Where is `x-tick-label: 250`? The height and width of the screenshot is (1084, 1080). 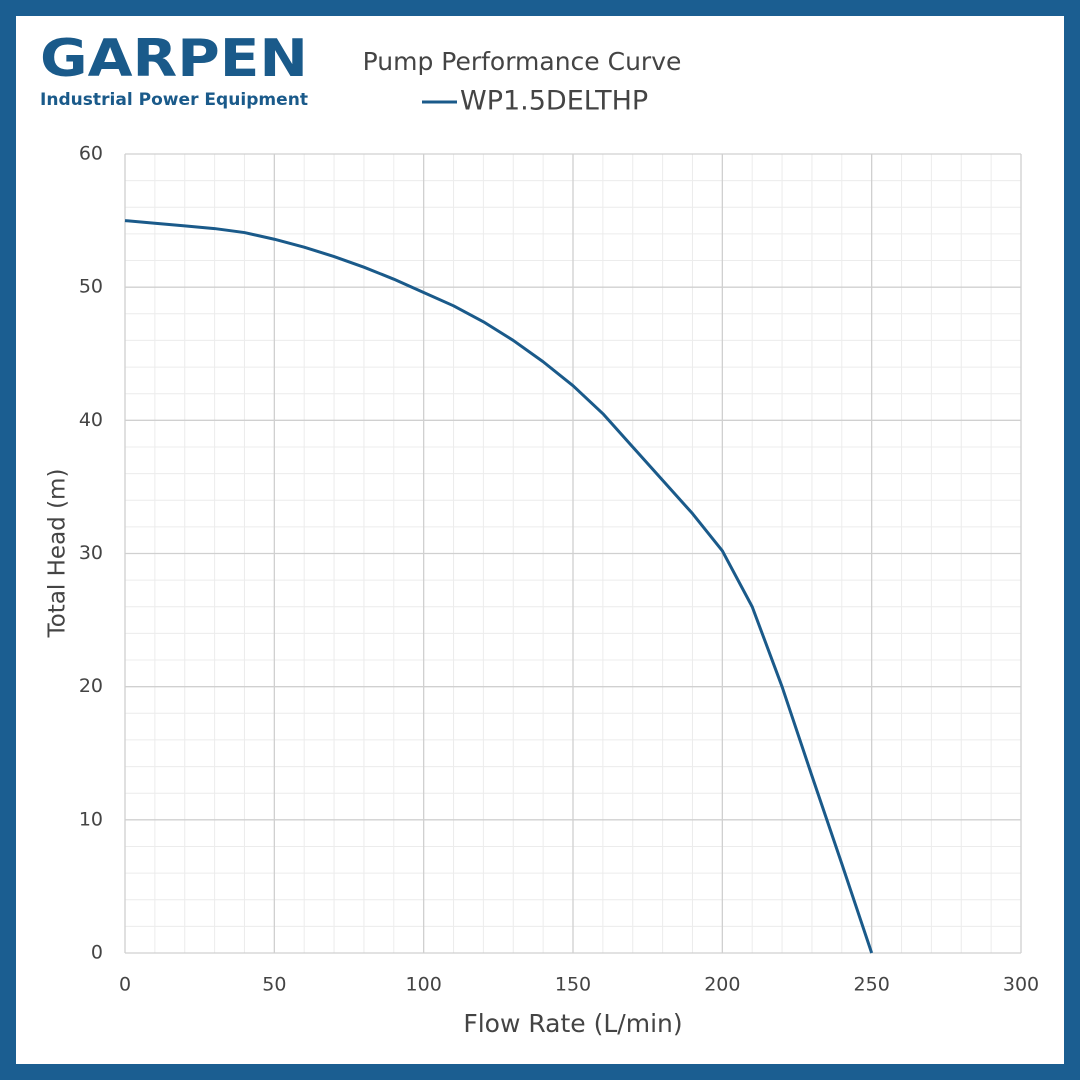 x-tick-label: 250 is located at coordinates (872, 985).